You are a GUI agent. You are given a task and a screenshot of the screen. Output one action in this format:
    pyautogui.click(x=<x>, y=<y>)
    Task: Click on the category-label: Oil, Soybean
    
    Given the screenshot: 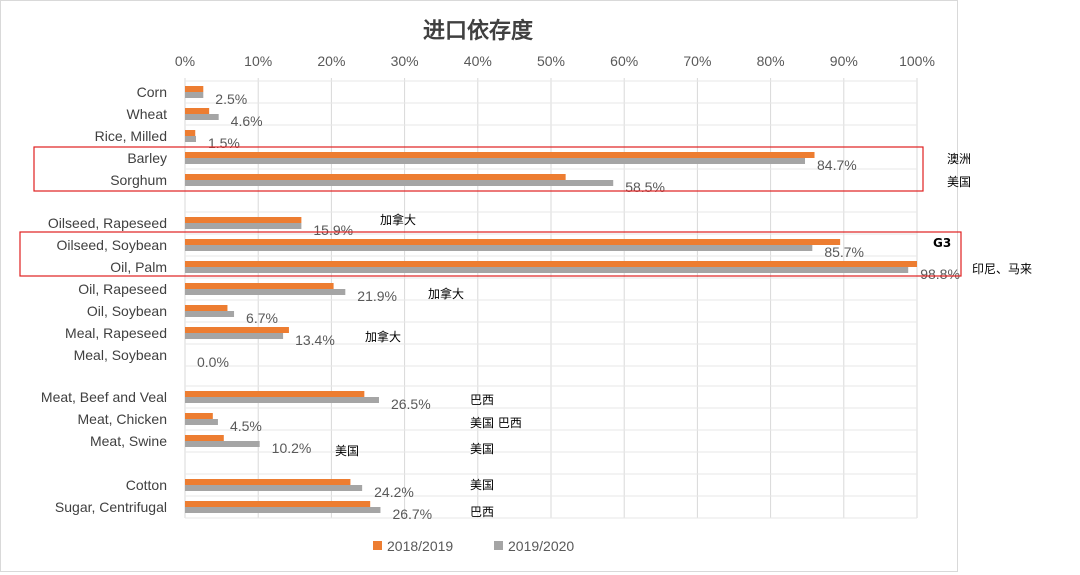 What is the action you would take?
    pyautogui.click(x=127, y=311)
    